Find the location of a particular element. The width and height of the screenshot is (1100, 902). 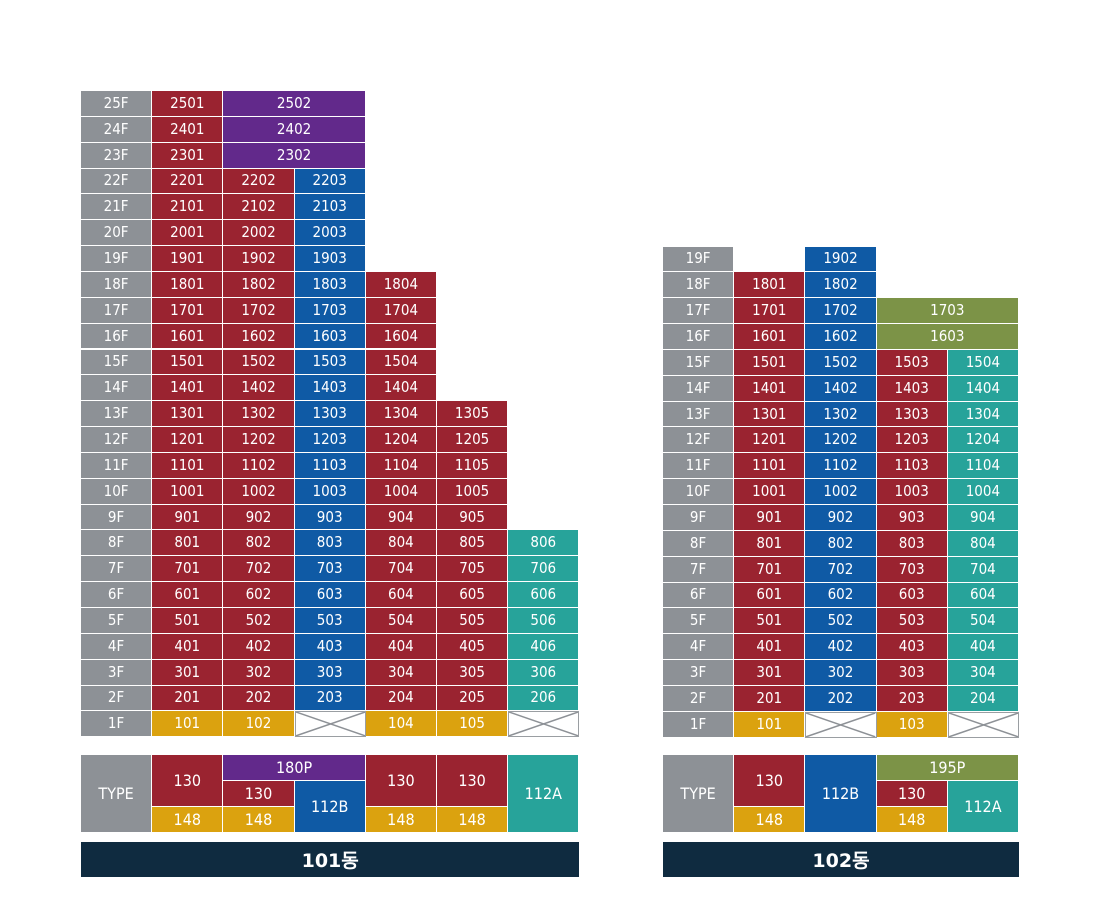

unit-cell: 102 is located at coordinates (259, 724).